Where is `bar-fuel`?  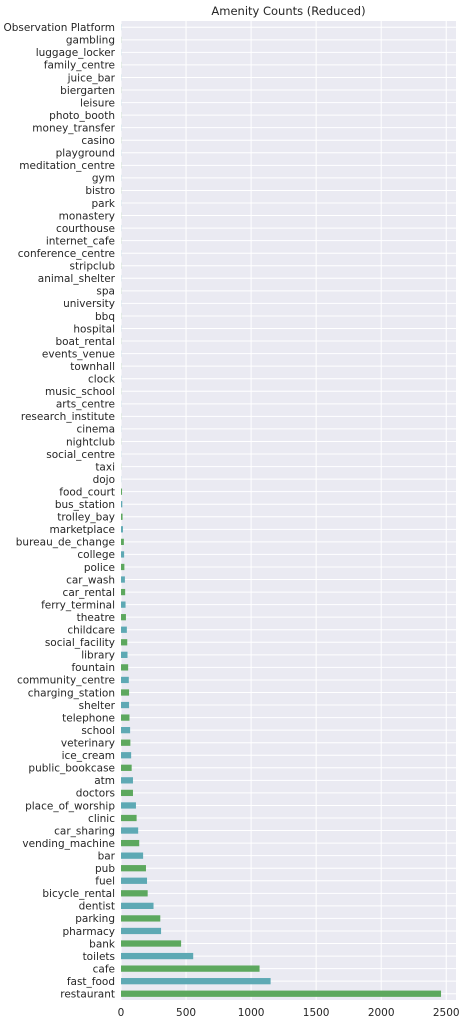 bar-fuel is located at coordinates (134, 881).